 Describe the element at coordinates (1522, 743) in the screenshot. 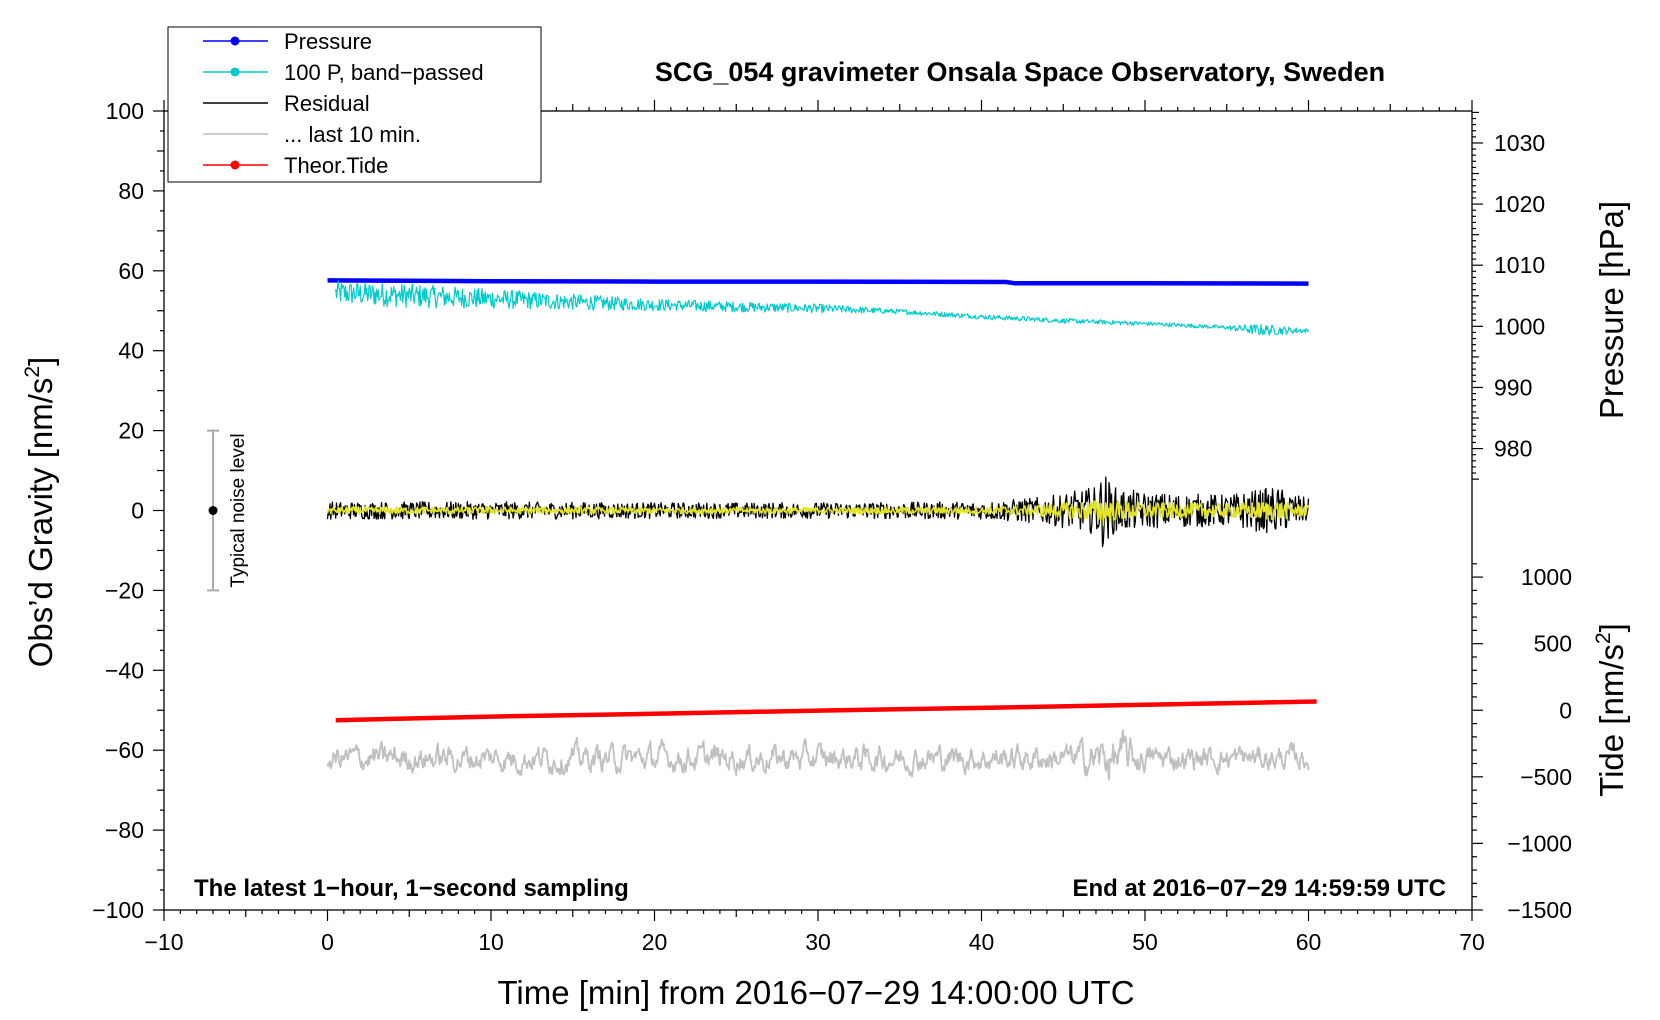

I see `y-axis-tide: −1500 −1000 −500 0 500 1000` at that location.